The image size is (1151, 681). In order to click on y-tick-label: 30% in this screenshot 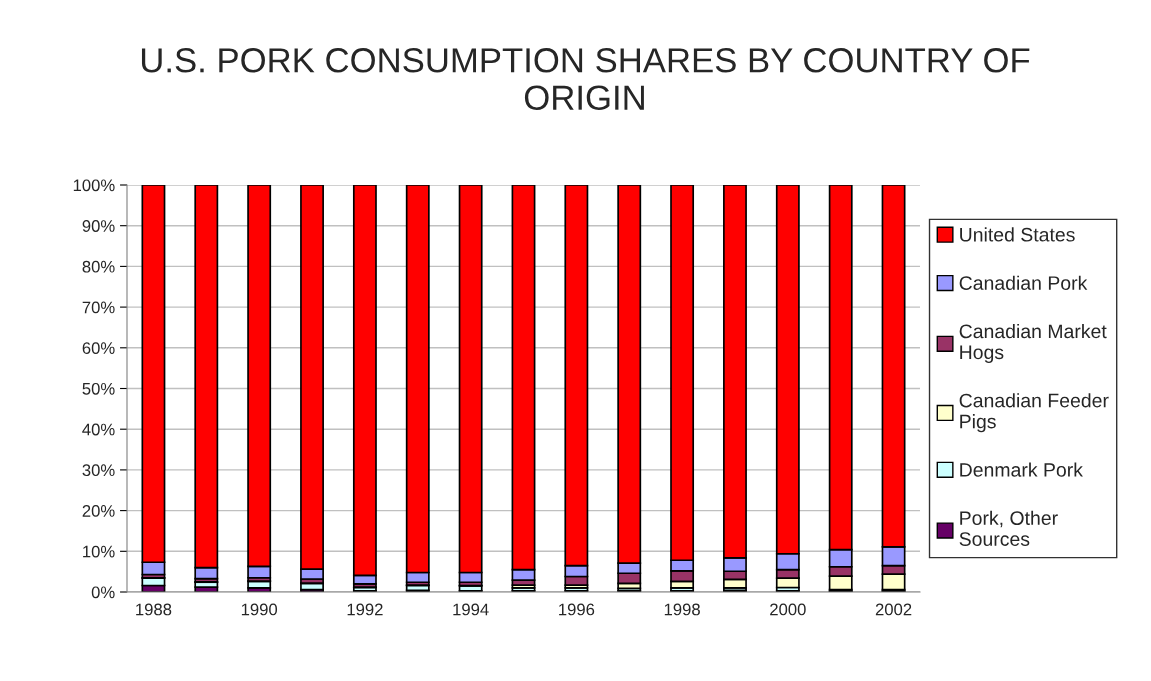, I will do `click(98, 470)`.